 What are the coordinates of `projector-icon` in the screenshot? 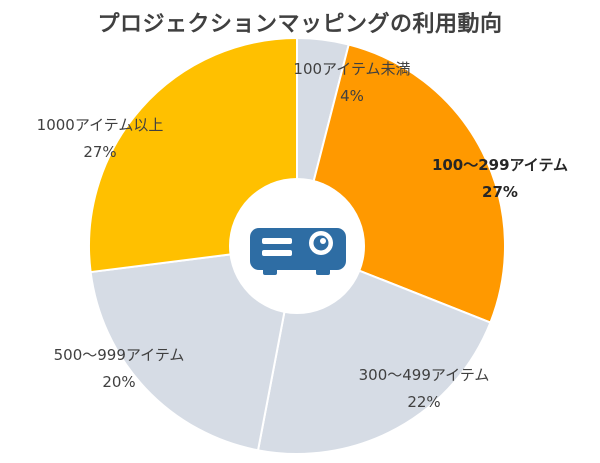 It's located at (298, 251).